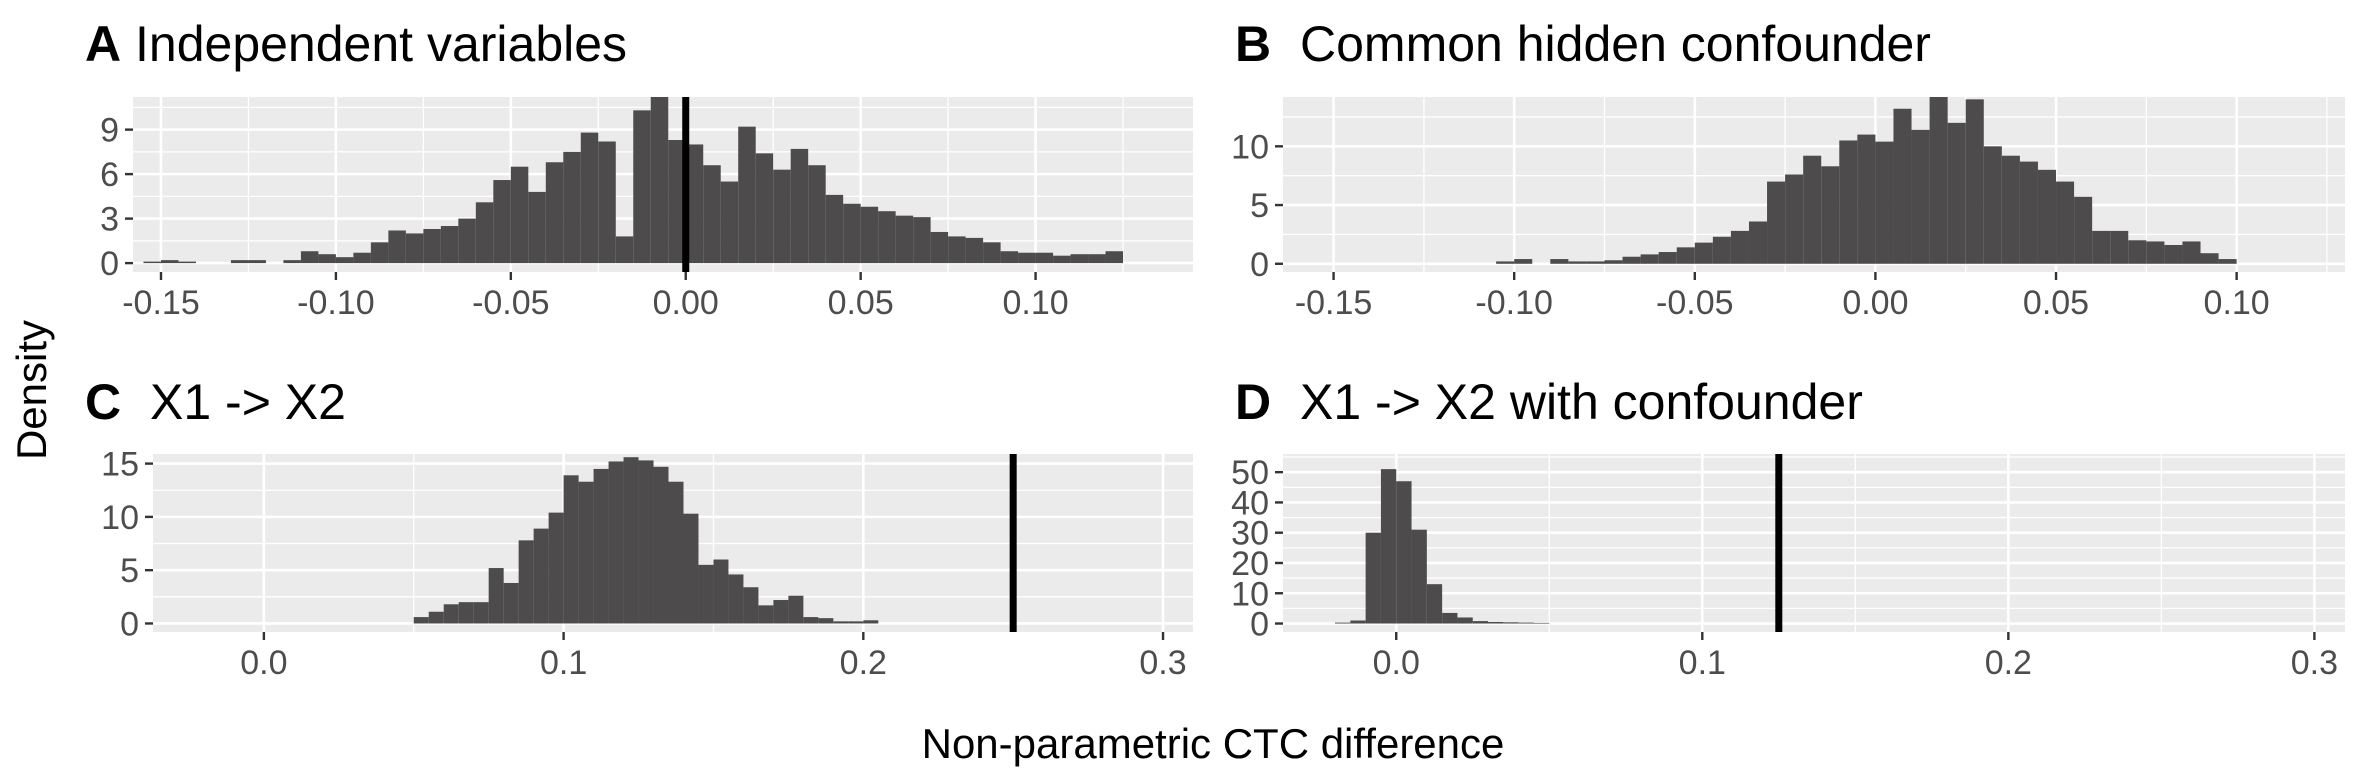 The height and width of the screenshot is (779, 2362). What do you see at coordinates (1788, 209) in the screenshot?
I see `panel-b-plot-area: -0.15 -0.10 -0.05 0.00 0.05 0.10 0 5 10` at bounding box center [1788, 209].